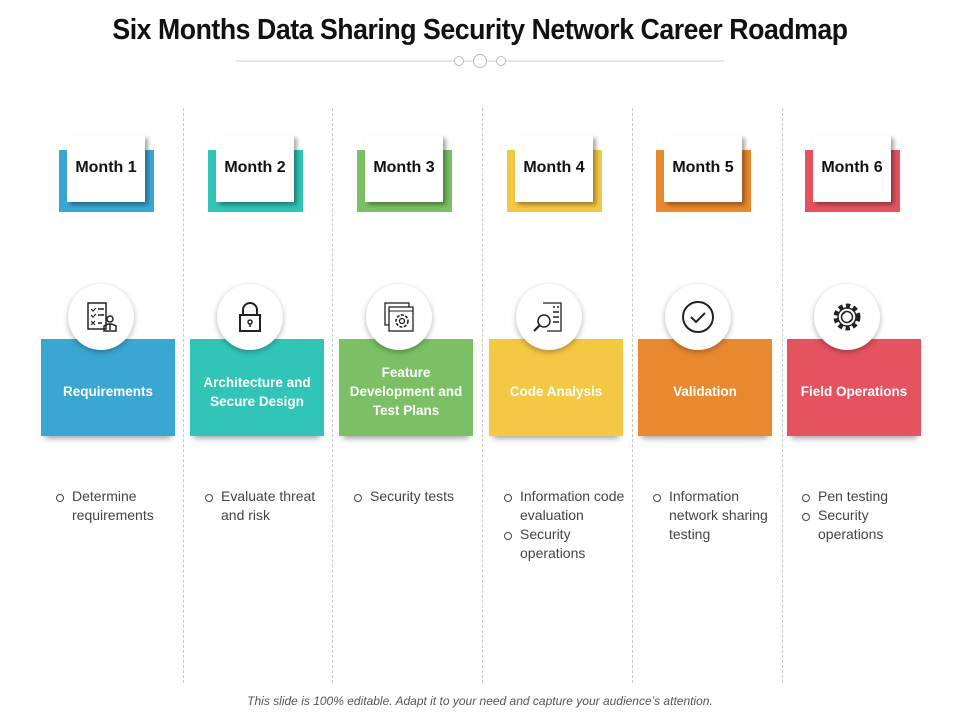  I want to click on month-tab: Month 6, so click(852, 168).